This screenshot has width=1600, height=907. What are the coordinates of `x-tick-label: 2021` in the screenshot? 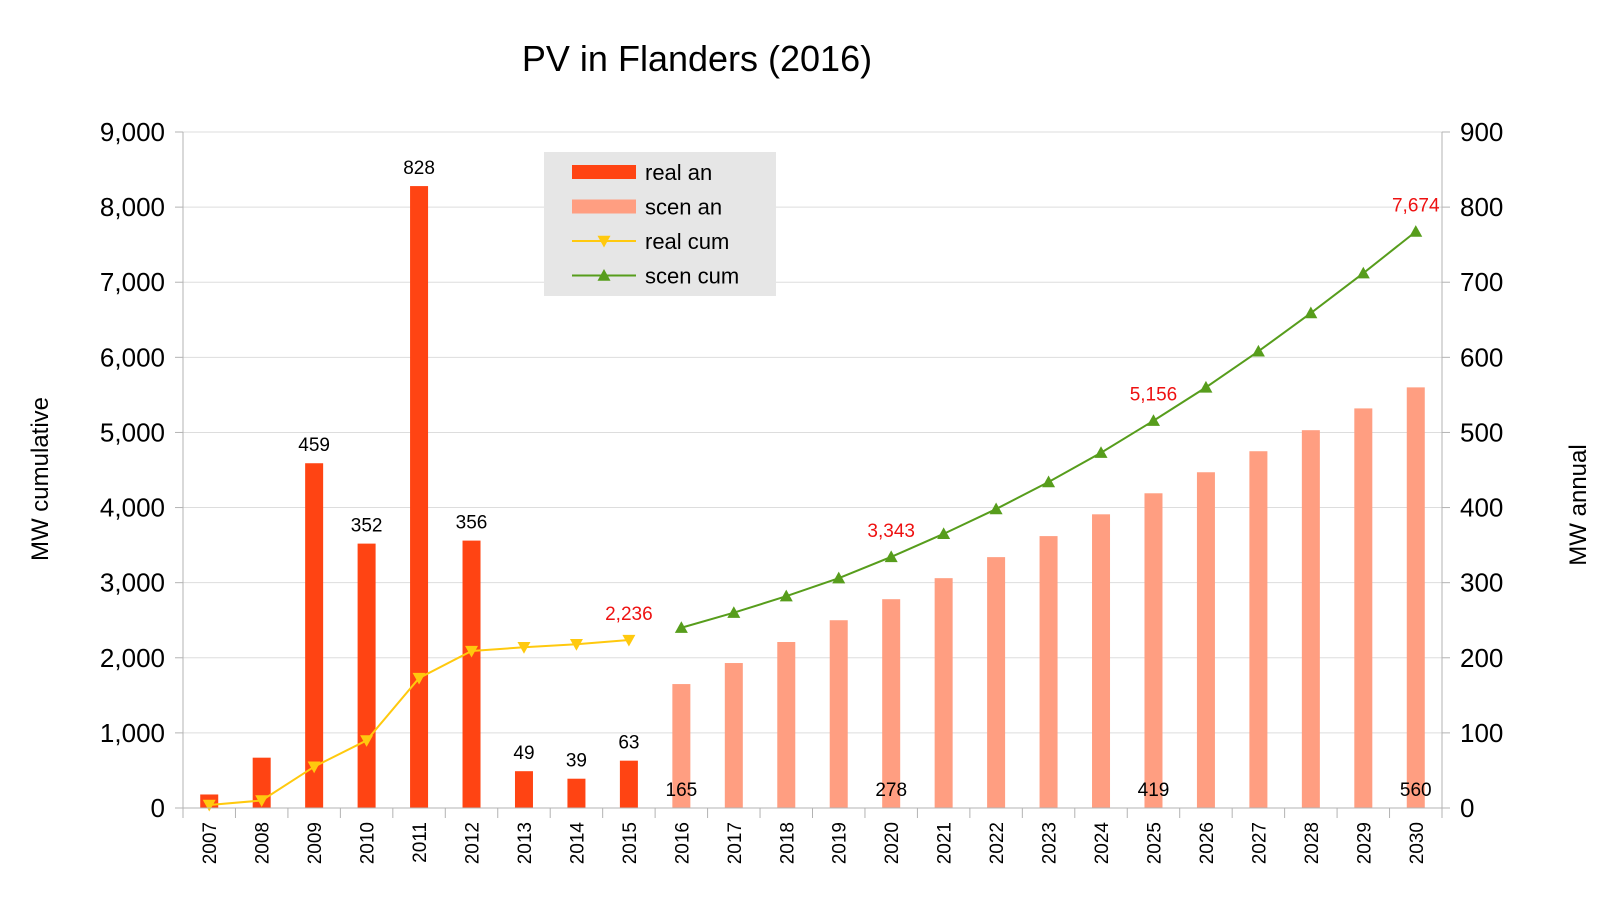 It's located at (945, 843).